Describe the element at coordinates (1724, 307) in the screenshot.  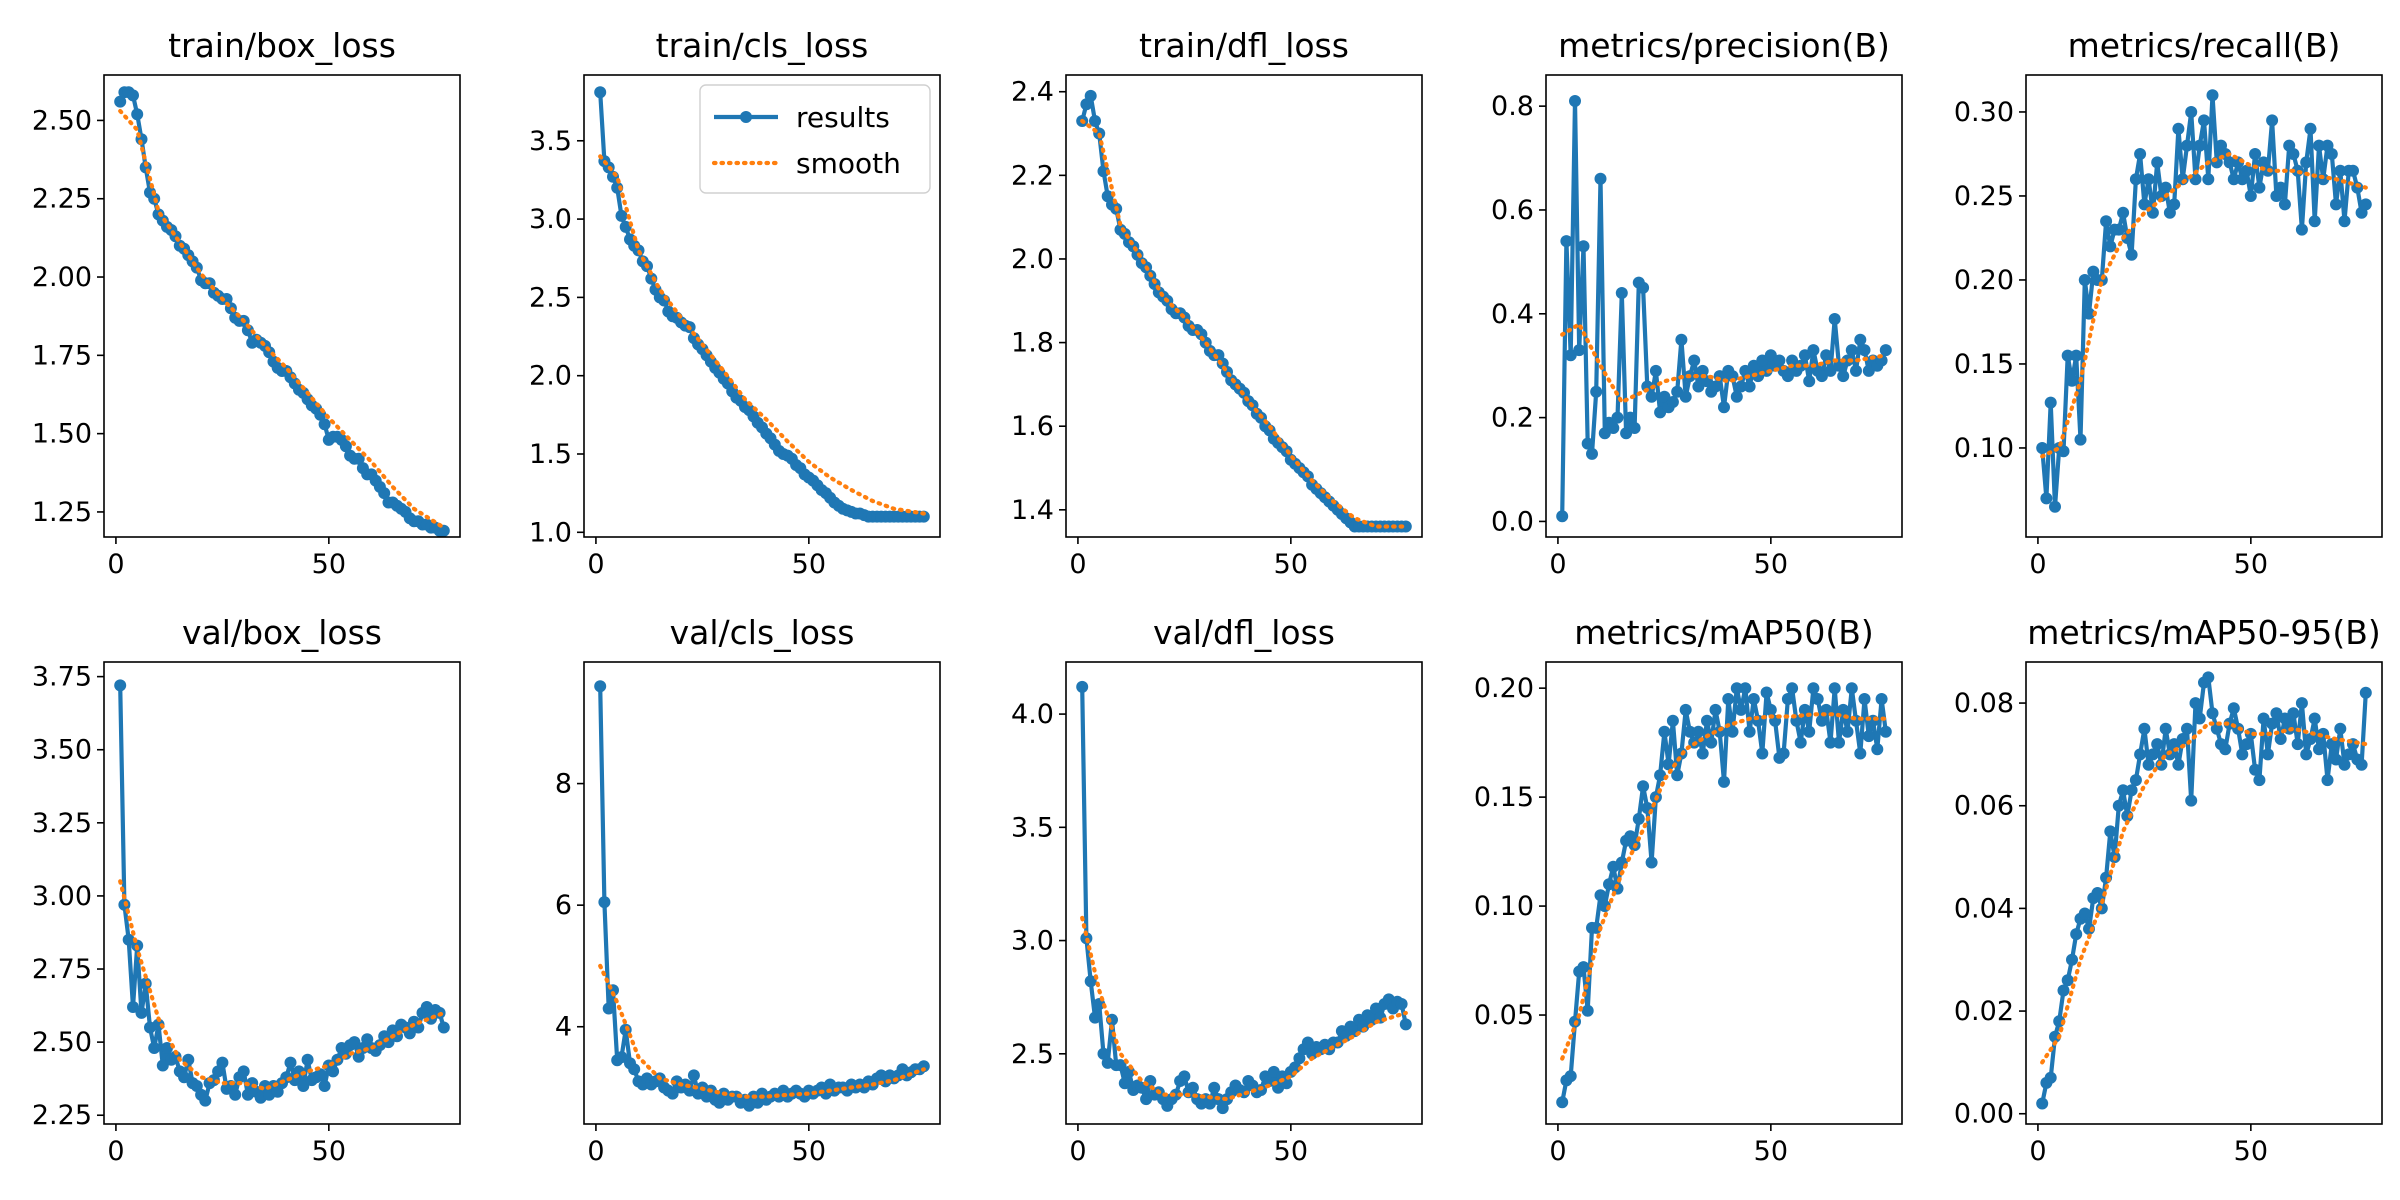
I see `results-line` at that location.